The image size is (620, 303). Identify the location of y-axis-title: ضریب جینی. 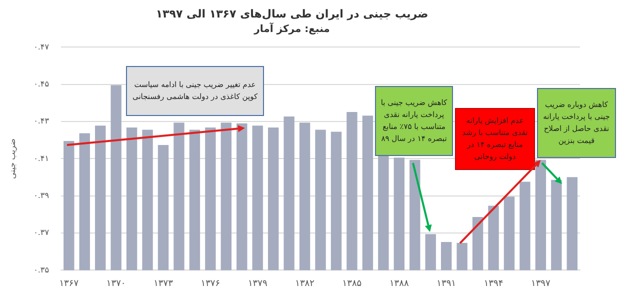
(12, 158).